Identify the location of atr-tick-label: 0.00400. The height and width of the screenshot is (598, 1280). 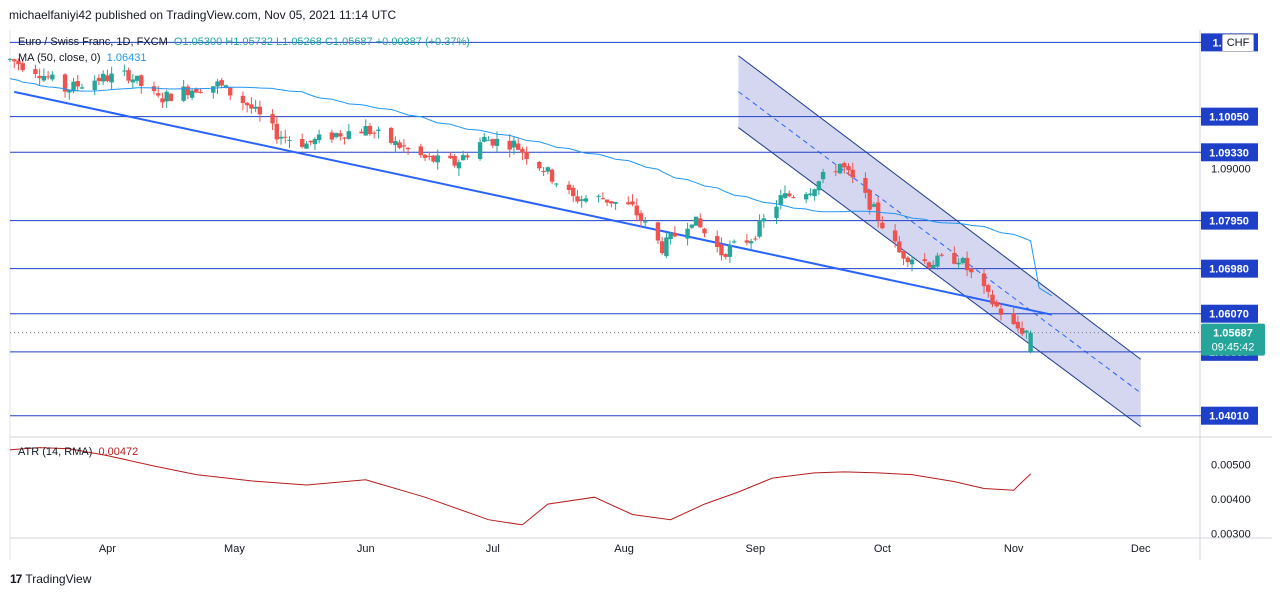
(1231, 500).